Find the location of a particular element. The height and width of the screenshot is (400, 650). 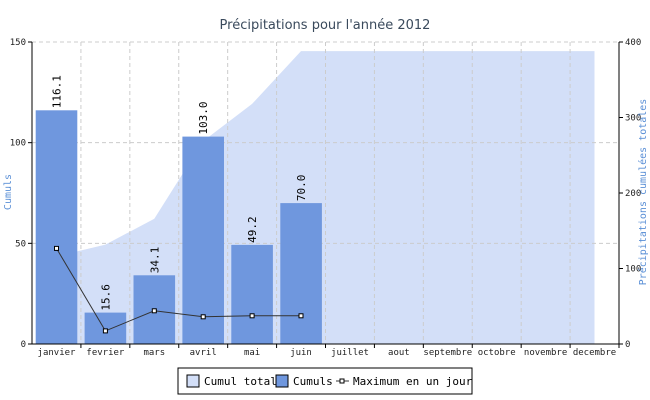

y-axis-right-label: Précipitations cumulées totales is located at coordinates (643, 192).